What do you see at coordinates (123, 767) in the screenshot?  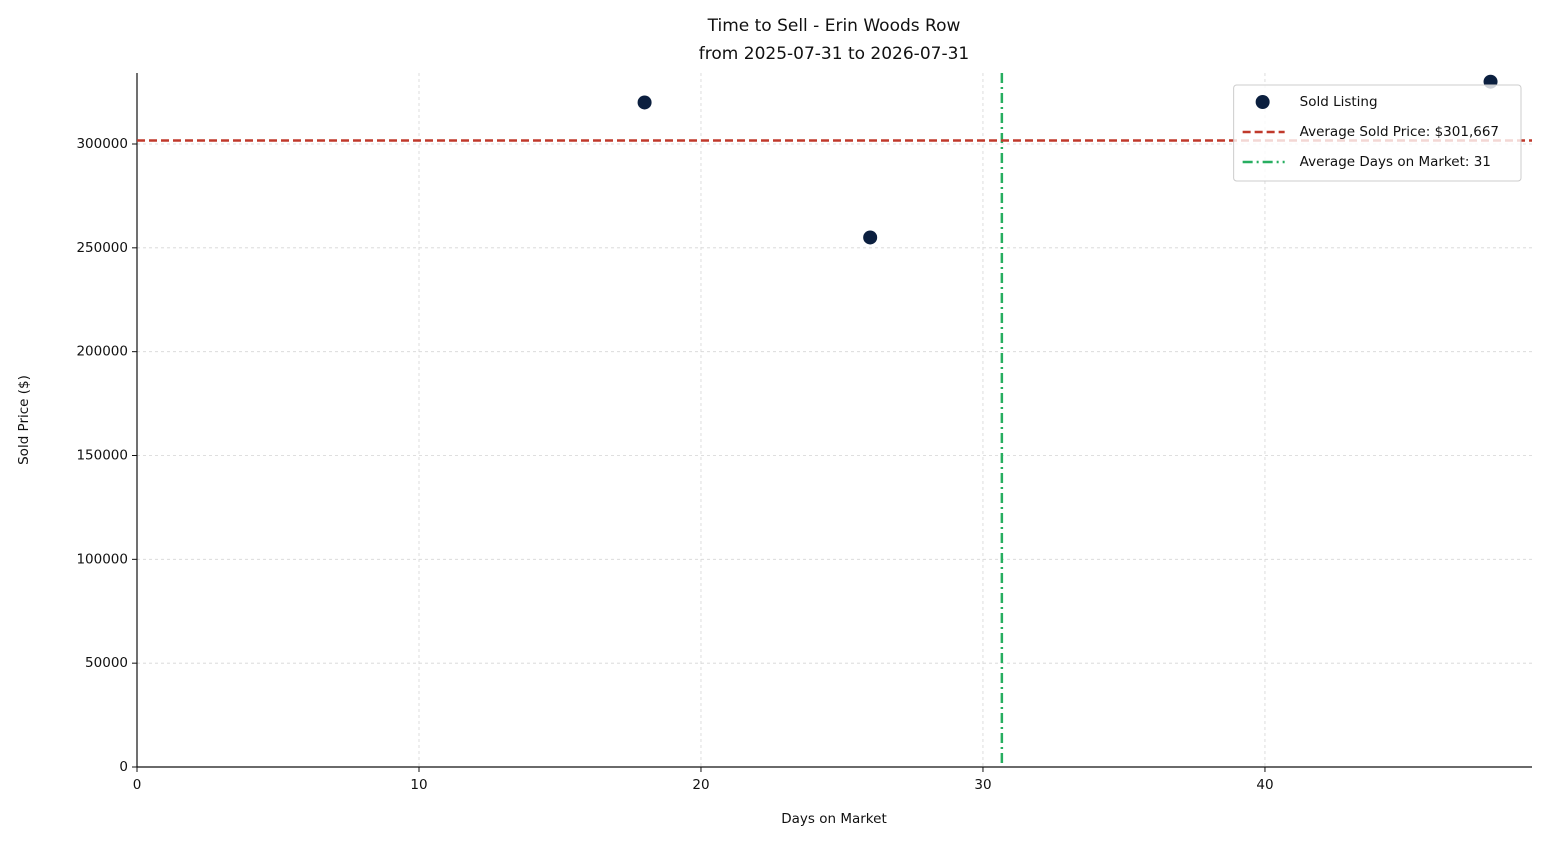 I see `y-tick-label: 0` at bounding box center [123, 767].